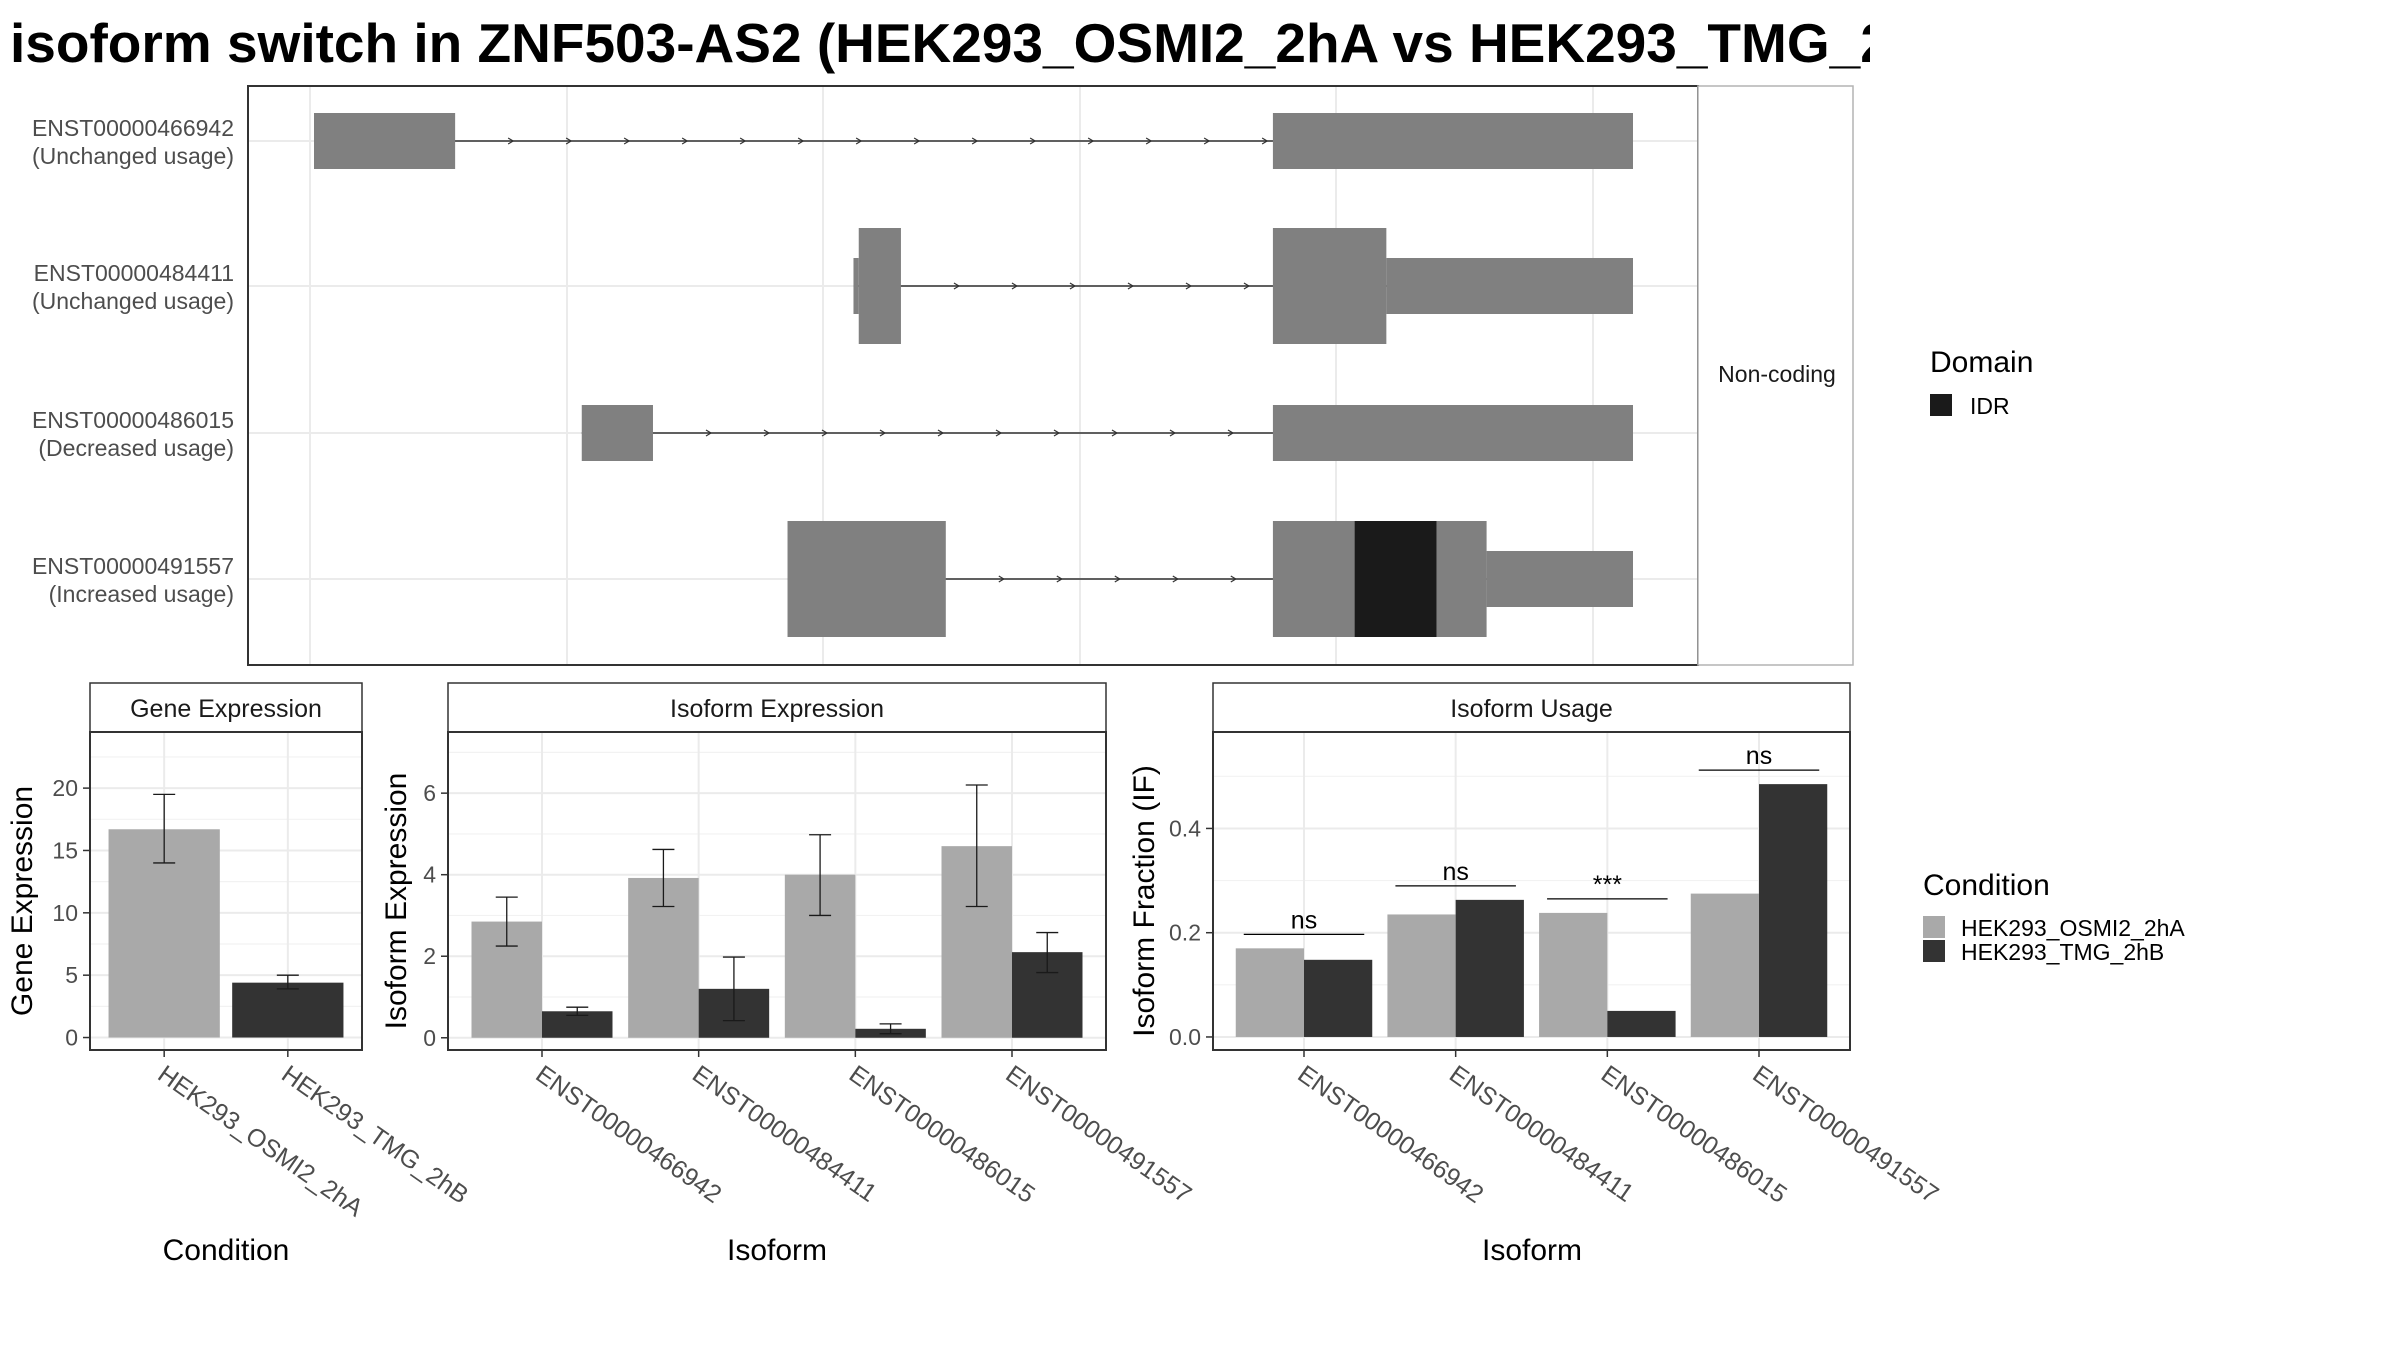 Image resolution: width=2400 pixels, height=1350 pixels. I want to click on isoform-id-label: ENST00000466942, so click(133, 128).